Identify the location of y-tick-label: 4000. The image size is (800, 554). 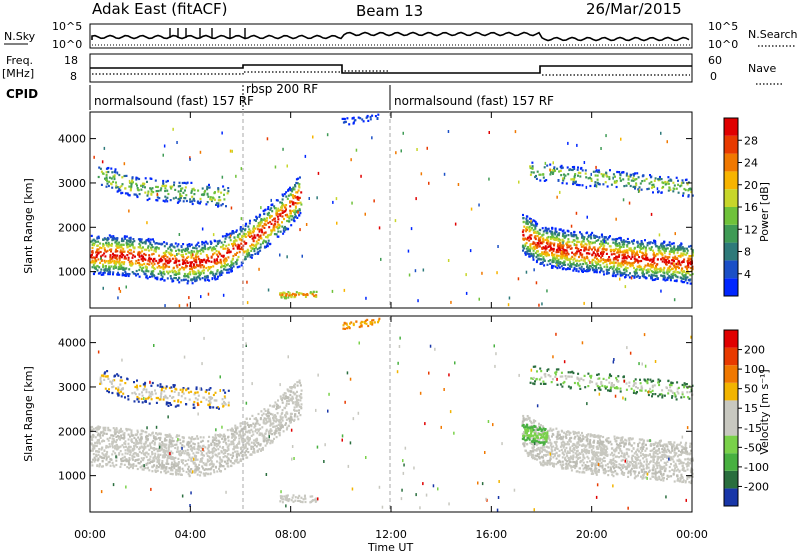
(72, 139).